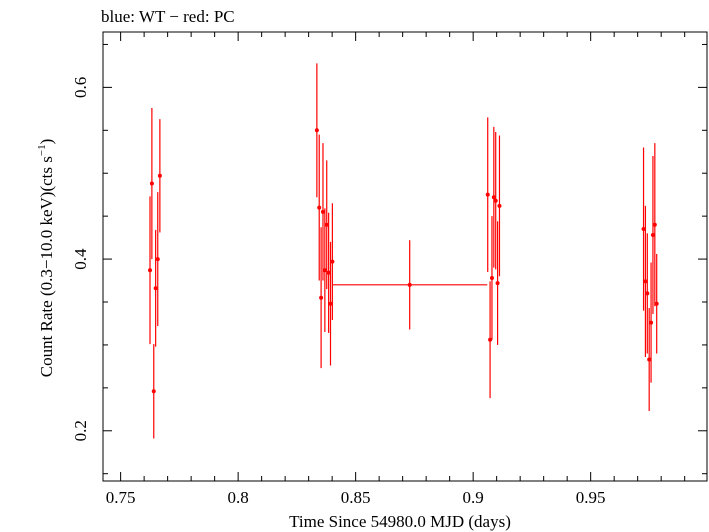  Describe the element at coordinates (42, 150) in the screenshot. I see `y-axis-label-exponent: −1` at that location.